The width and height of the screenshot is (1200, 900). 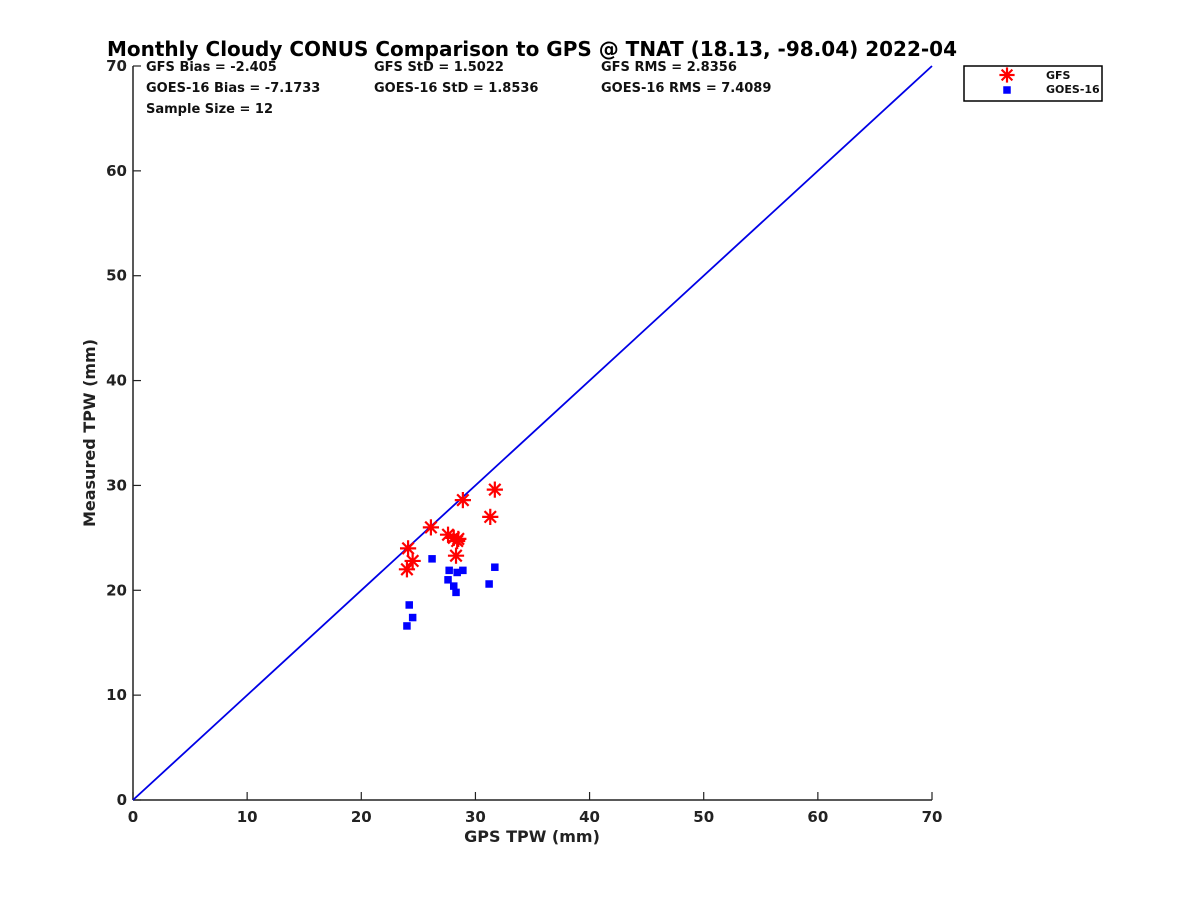 I want to click on x-tick-label: 0, so click(x=133, y=817).